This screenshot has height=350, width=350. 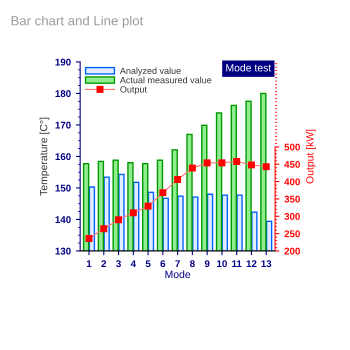 What do you see at coordinates (63, 94) in the screenshot?
I see `y-tick-label: 180` at bounding box center [63, 94].